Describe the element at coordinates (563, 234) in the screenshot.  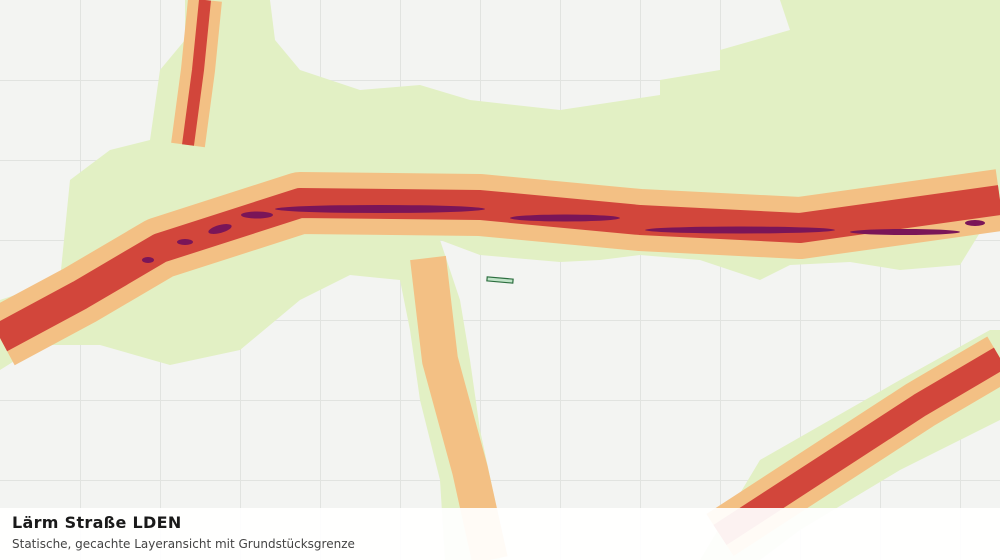
I see `noise-zone-max` at that location.